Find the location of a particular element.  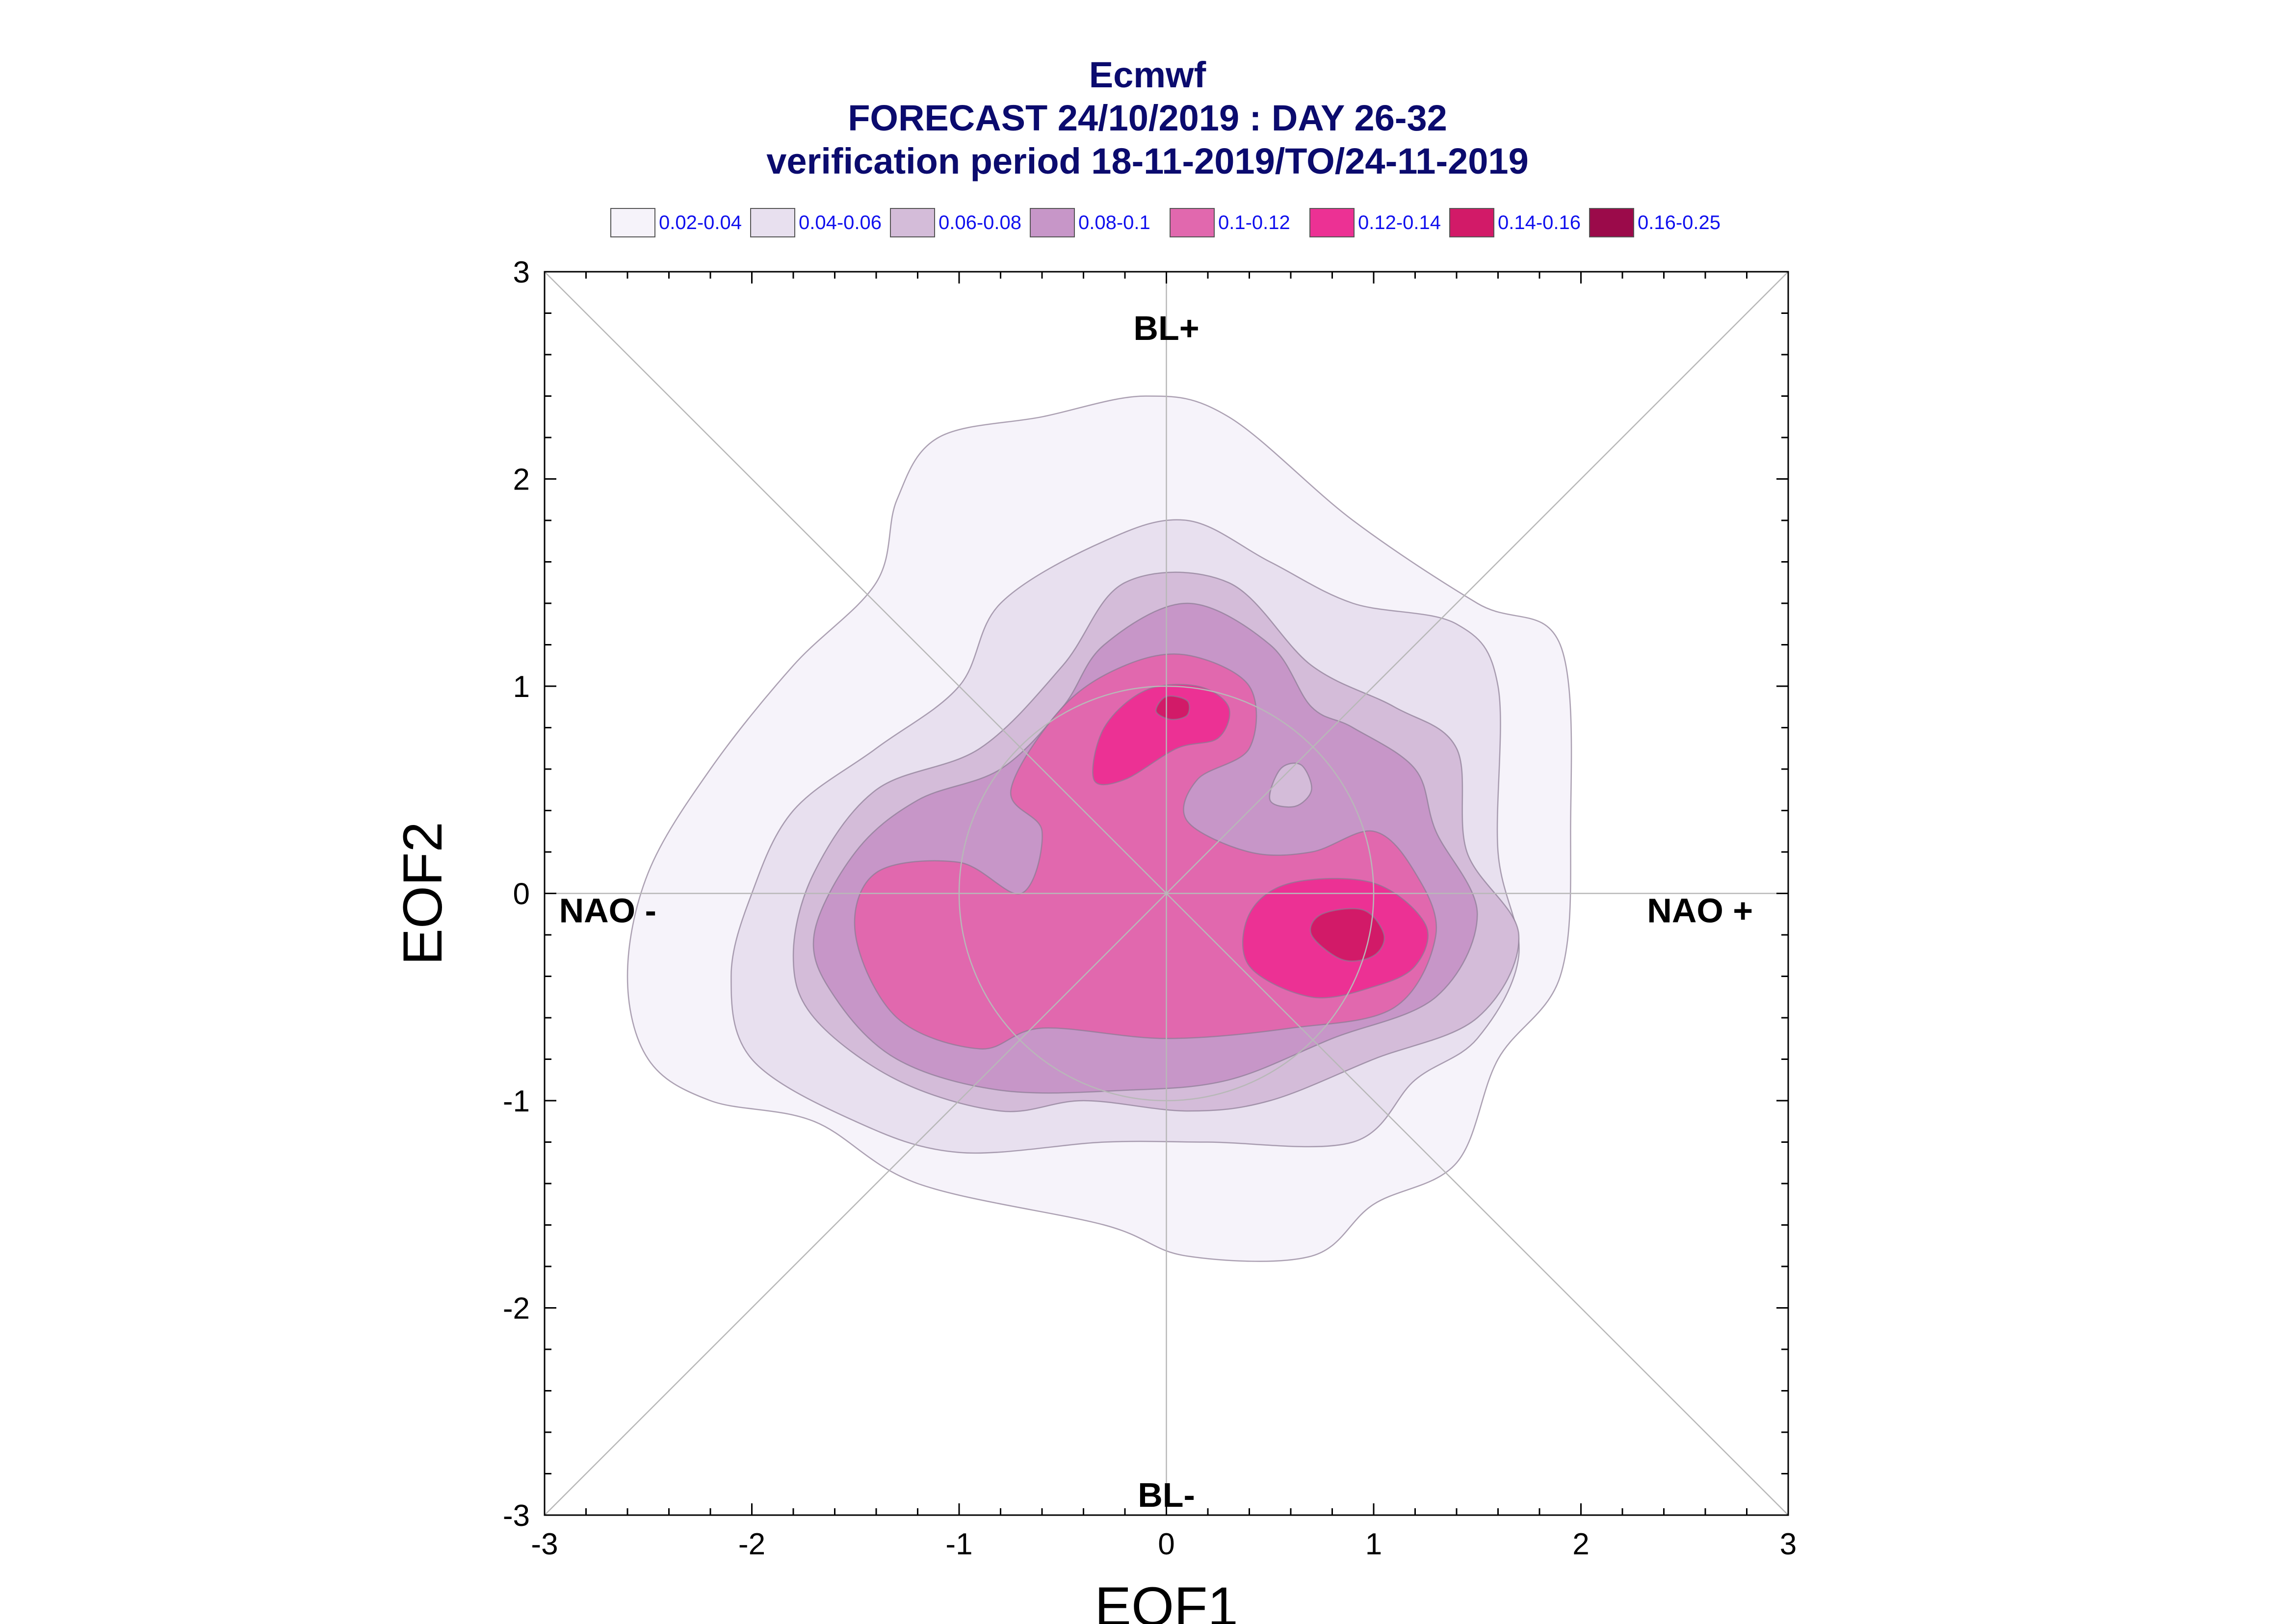

regime-label-nao-plus: NAO + is located at coordinates (1700, 910).